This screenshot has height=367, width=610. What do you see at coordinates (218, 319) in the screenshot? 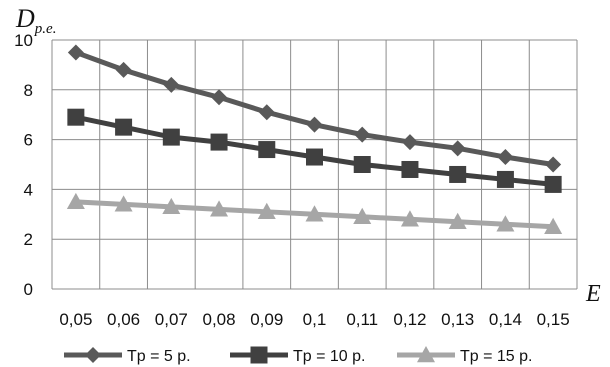
I see `x-tick-label: 0,08` at bounding box center [218, 319].